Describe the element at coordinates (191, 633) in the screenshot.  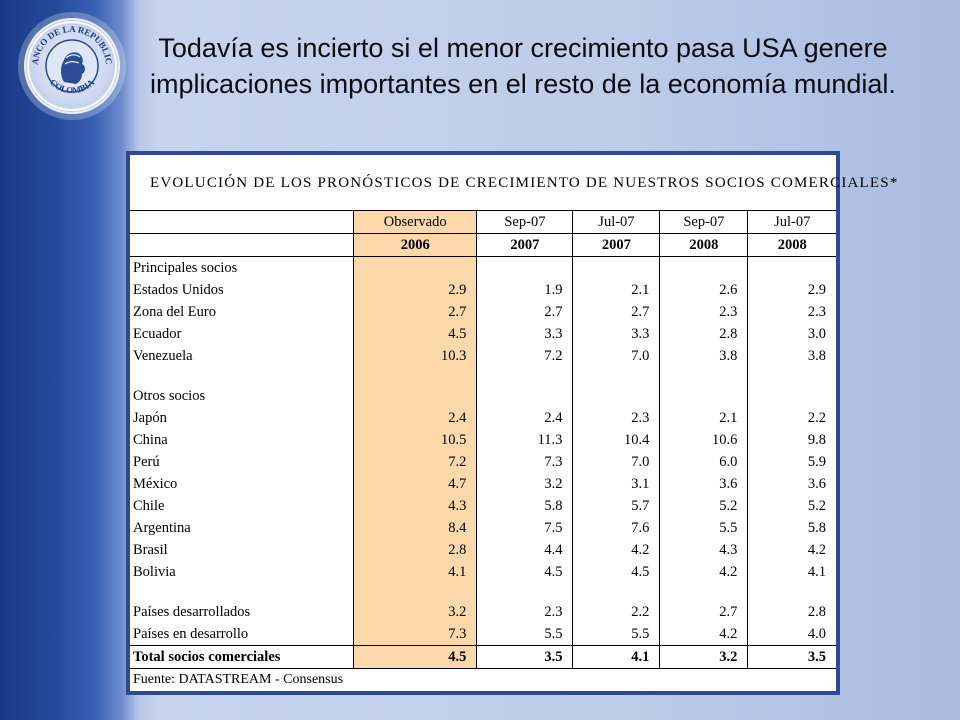
I see `row-label: Países en desarrollo` at that location.